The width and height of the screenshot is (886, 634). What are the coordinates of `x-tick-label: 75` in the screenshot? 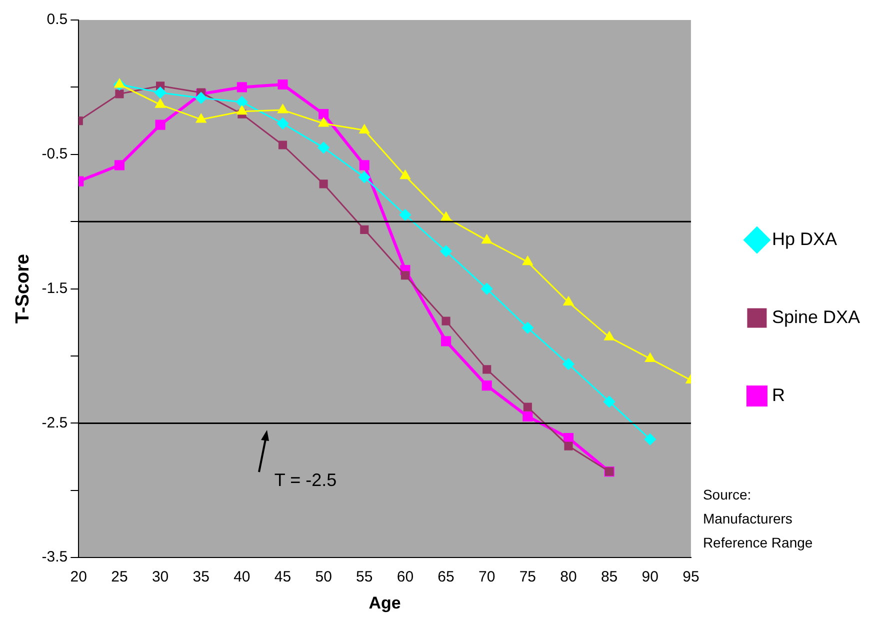 It's located at (527, 577).